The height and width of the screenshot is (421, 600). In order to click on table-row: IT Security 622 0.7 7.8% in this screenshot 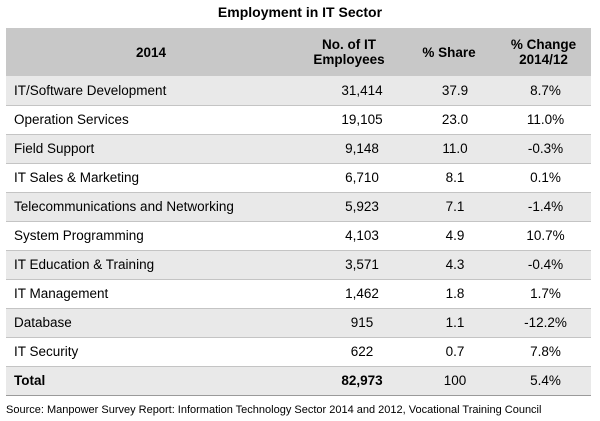, I will do `click(298, 352)`.